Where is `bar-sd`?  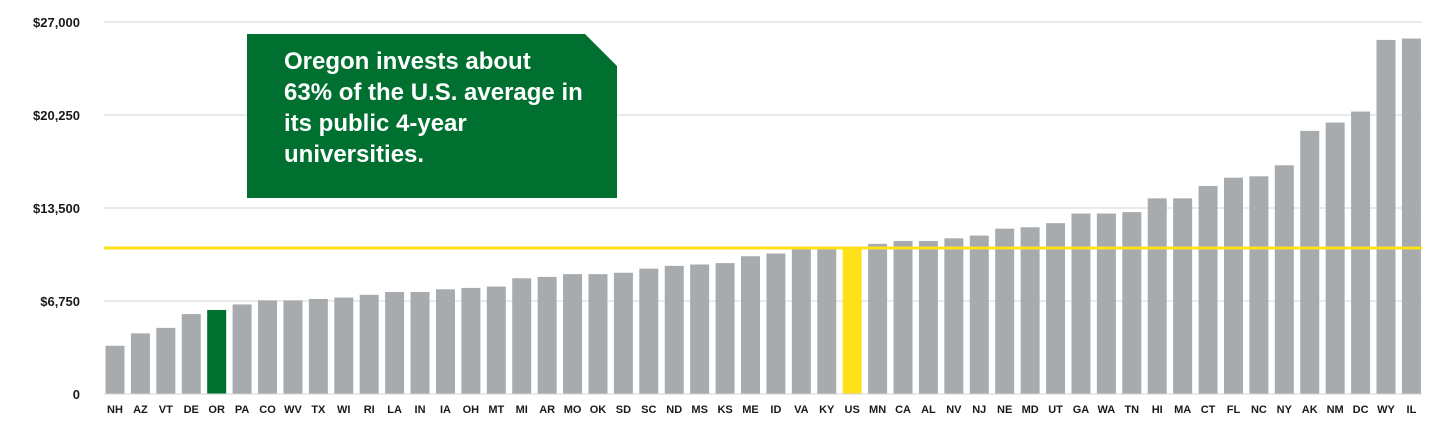
bar-sd is located at coordinates (623, 333).